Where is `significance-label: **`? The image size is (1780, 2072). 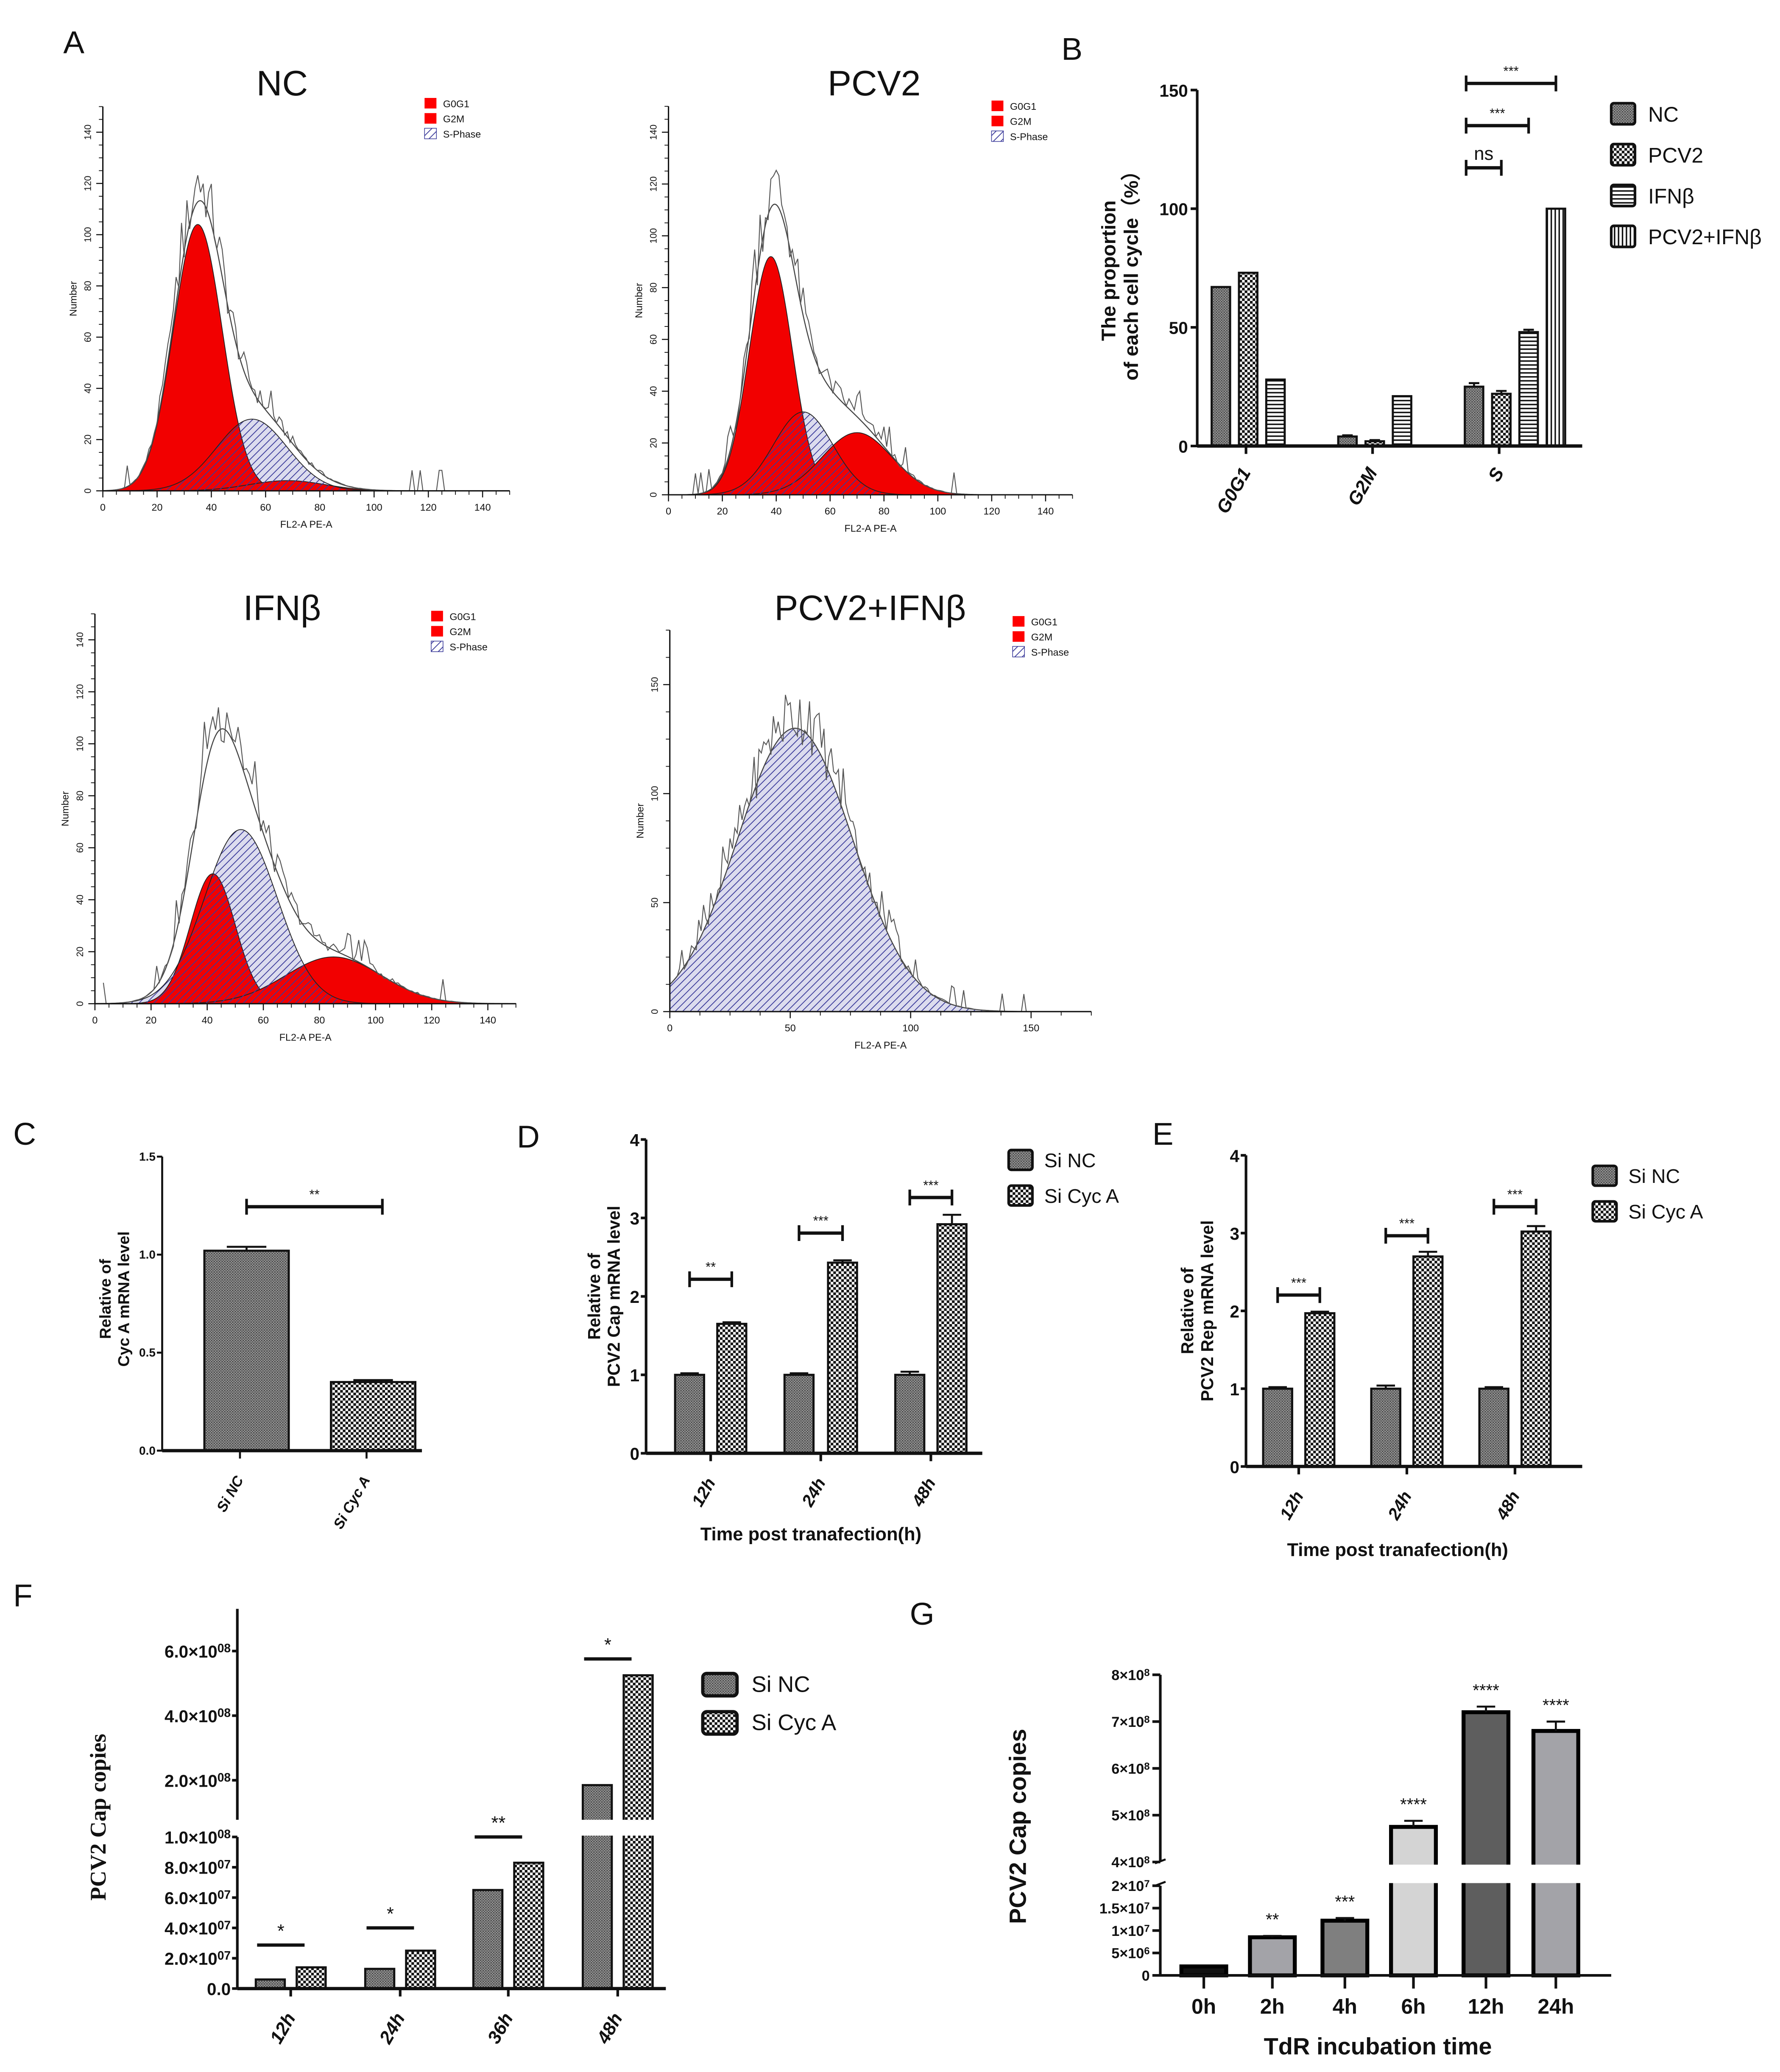
significance-label: ** is located at coordinates (315, 1194).